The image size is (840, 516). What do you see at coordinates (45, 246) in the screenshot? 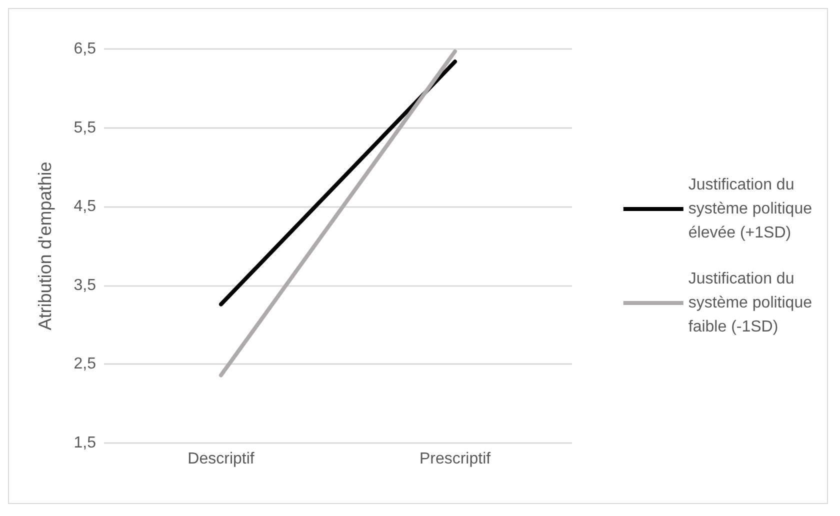
I see `y-axis-title: Atribution d'empathie` at bounding box center [45, 246].